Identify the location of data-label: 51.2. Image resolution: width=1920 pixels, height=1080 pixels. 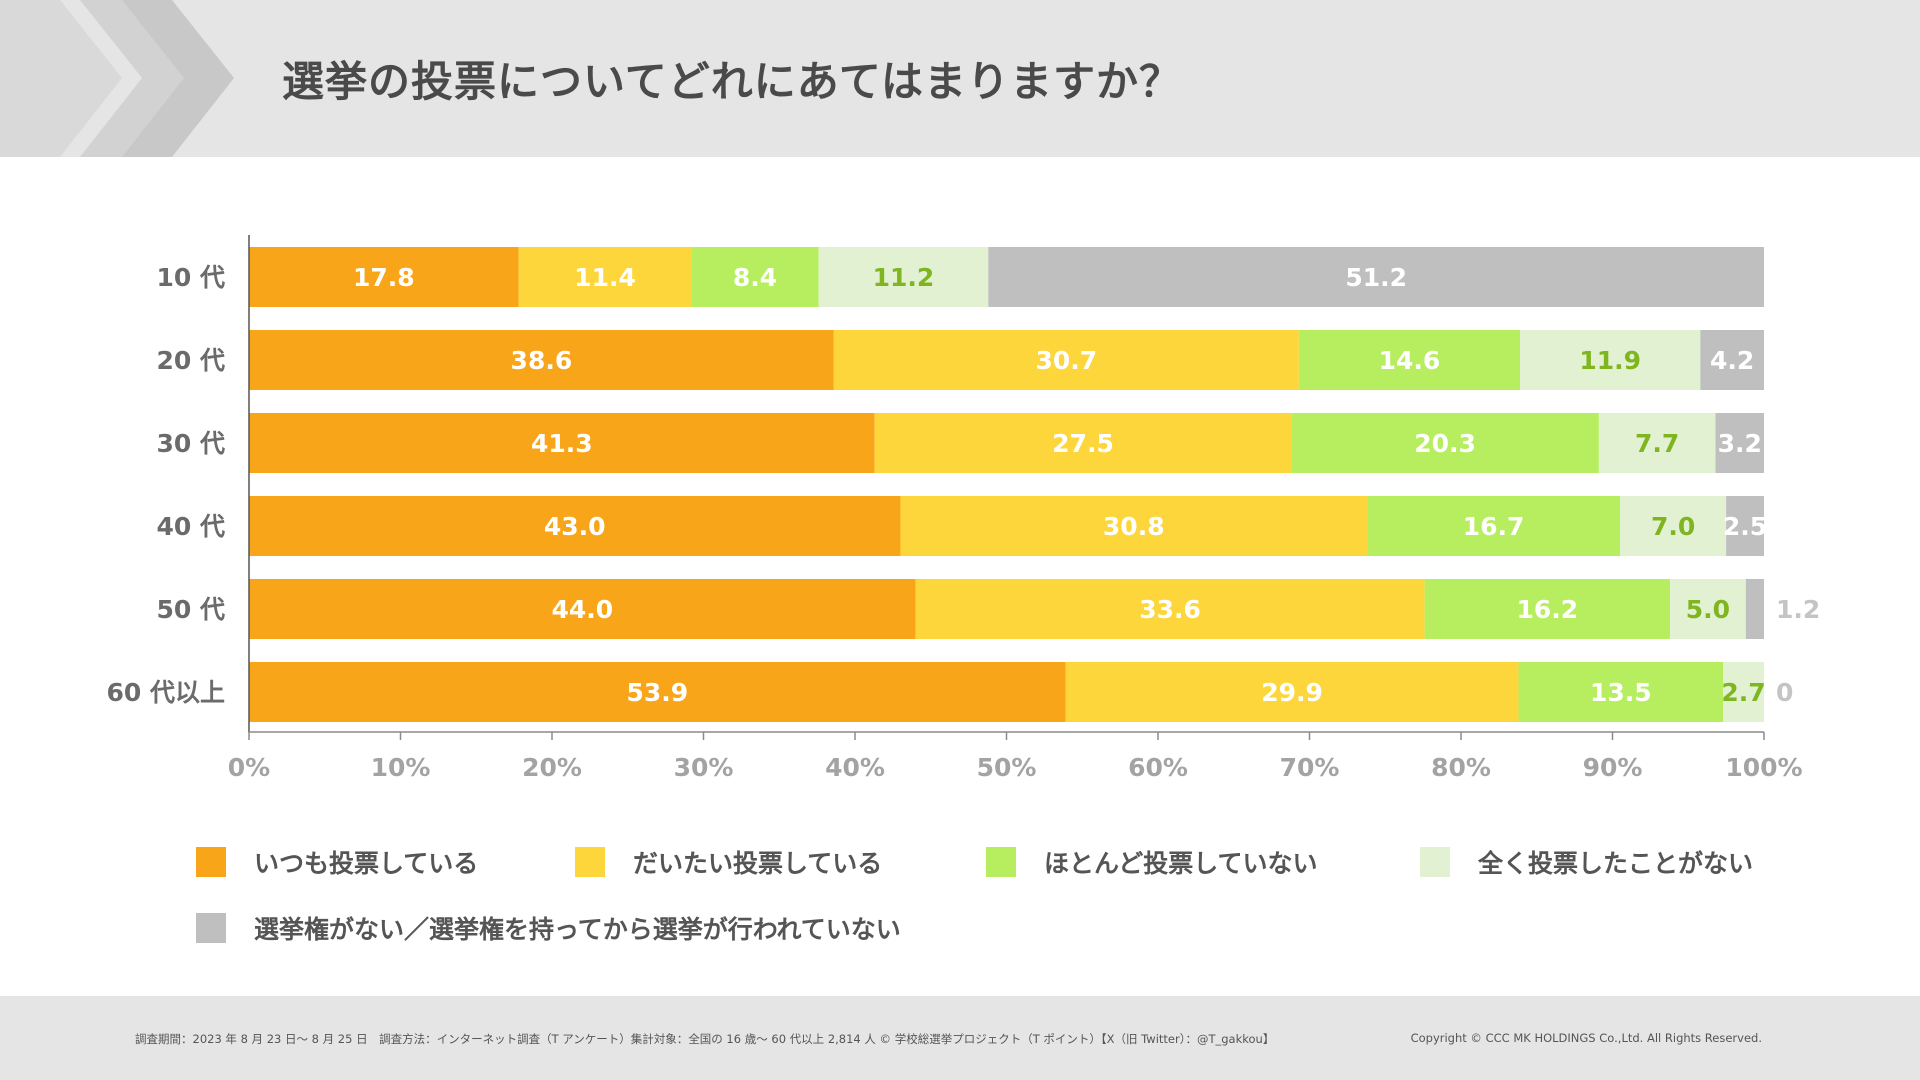
(1376, 277).